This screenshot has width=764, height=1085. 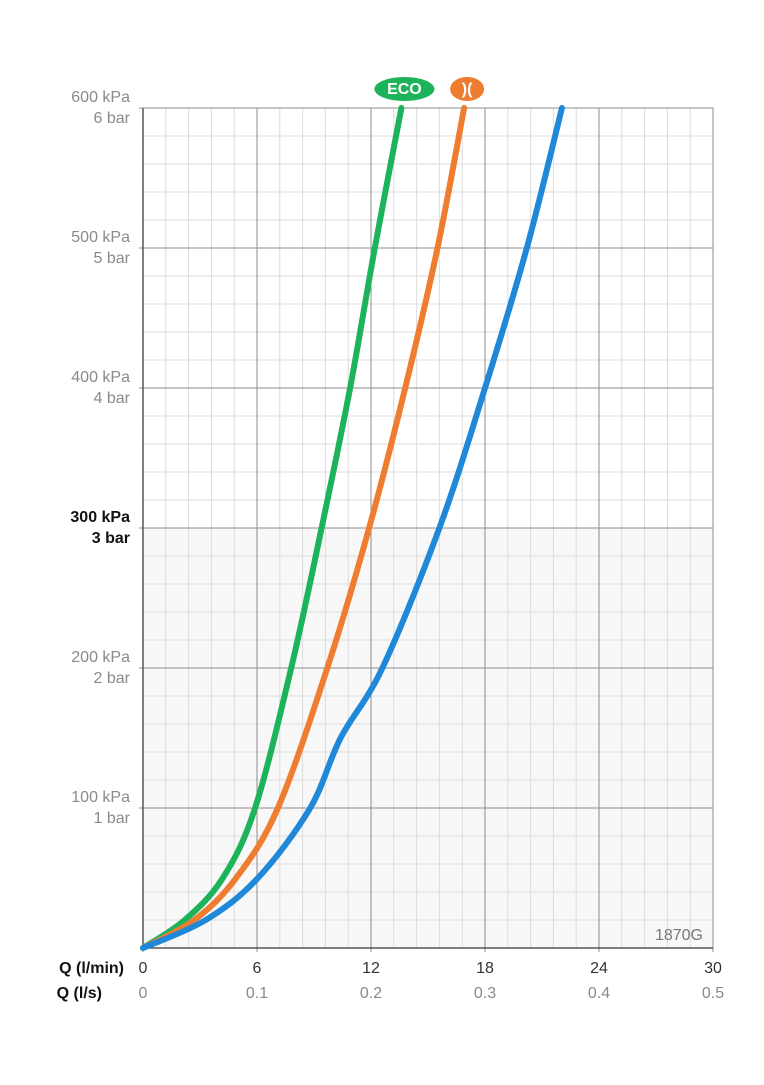 What do you see at coordinates (485, 968) in the screenshot?
I see `x-tick-label: 18` at bounding box center [485, 968].